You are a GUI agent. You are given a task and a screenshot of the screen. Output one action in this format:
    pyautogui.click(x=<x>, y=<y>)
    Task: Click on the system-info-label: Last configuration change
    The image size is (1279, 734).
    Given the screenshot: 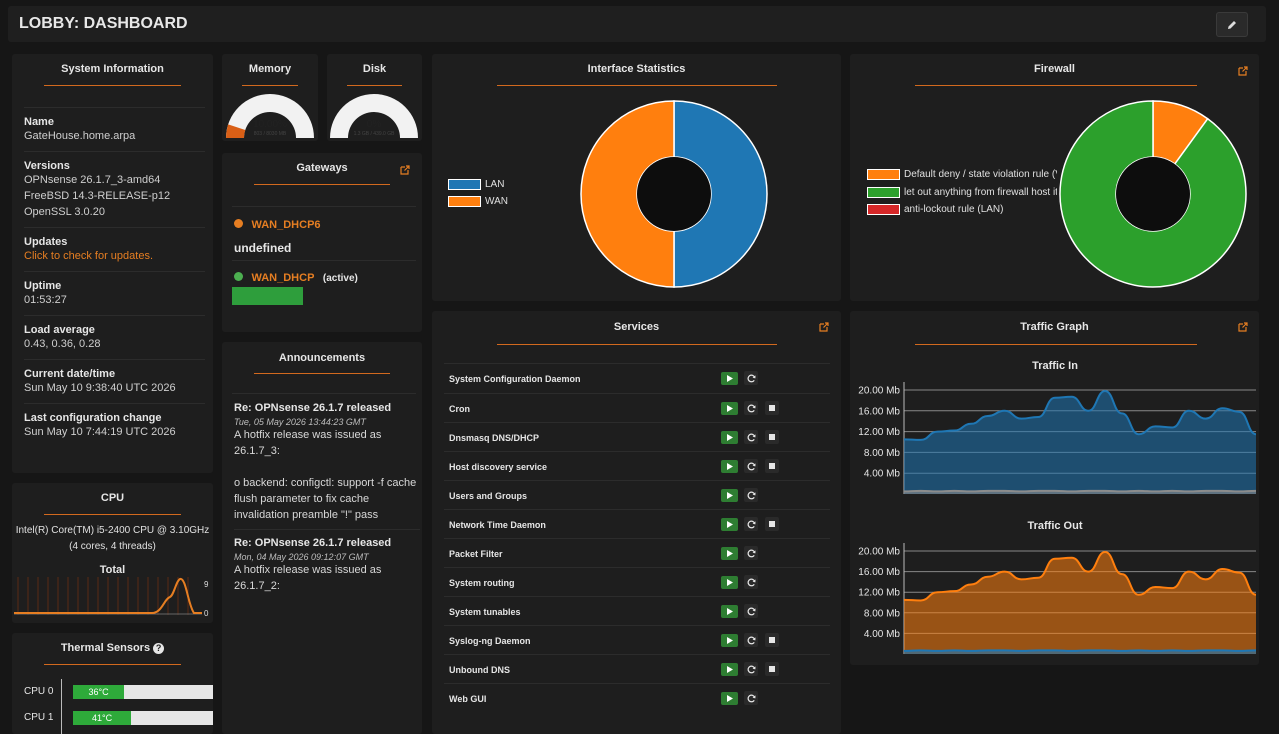 What is the action you would take?
    pyautogui.click(x=93, y=418)
    